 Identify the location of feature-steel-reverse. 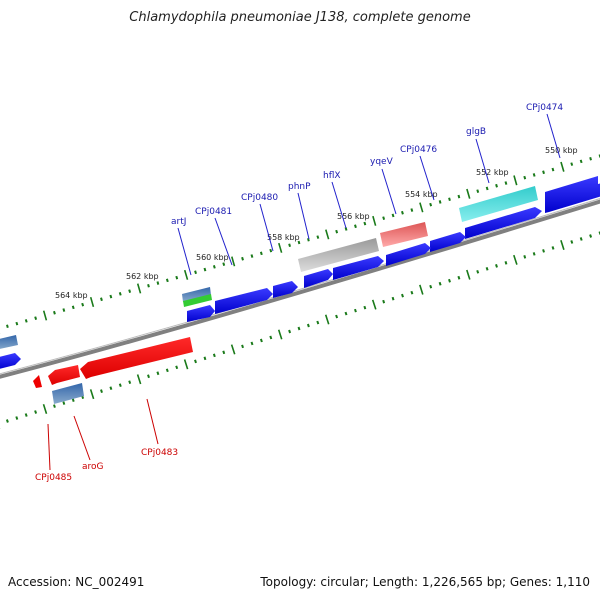
(68, 393).